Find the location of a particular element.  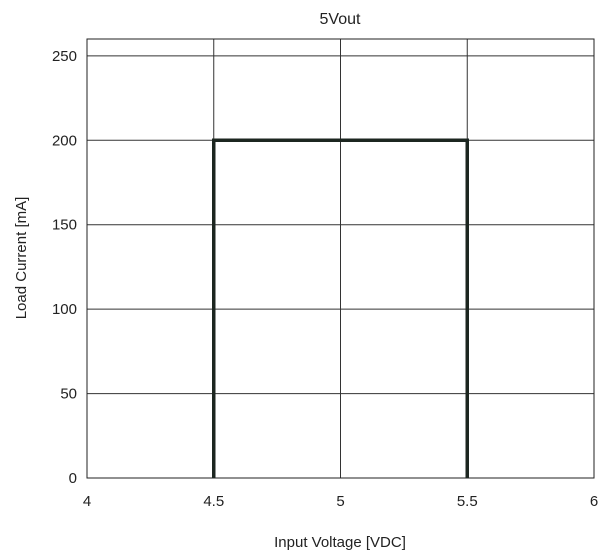

x-axis-title: Input Voltage [VDC] is located at coordinates (340, 542).